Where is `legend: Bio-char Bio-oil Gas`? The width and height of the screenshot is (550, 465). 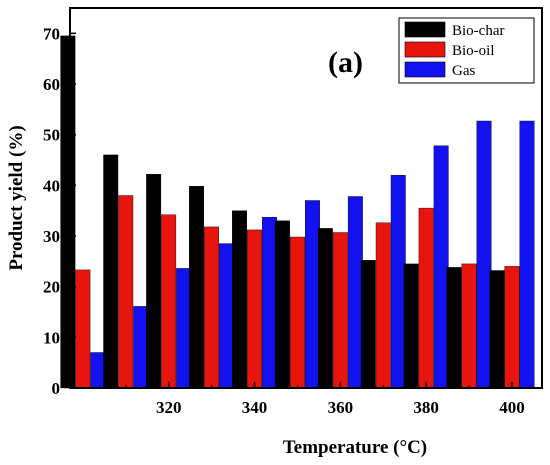
legend: Bio-char Bio-oil Gas is located at coordinates (466, 50).